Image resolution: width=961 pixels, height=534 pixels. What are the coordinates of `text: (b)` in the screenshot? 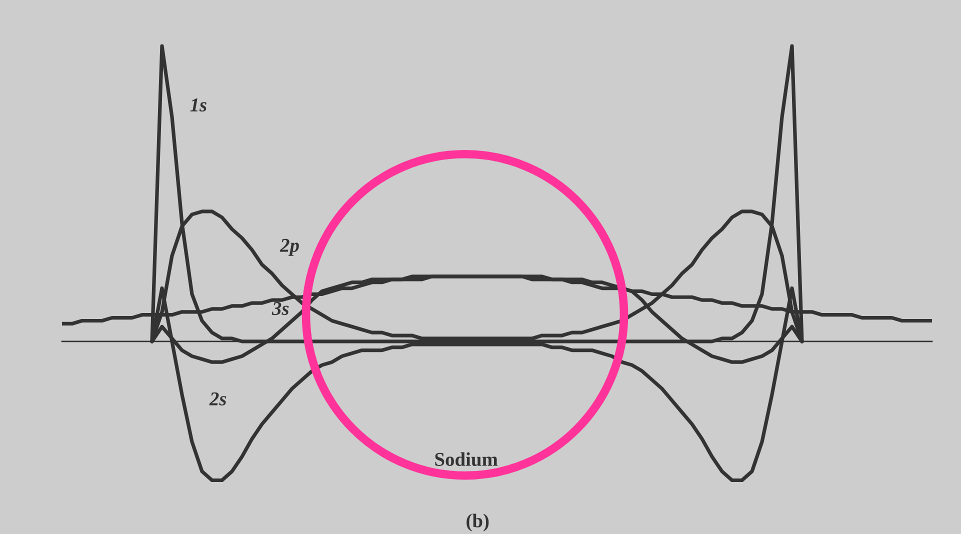 It's located at (477, 523).